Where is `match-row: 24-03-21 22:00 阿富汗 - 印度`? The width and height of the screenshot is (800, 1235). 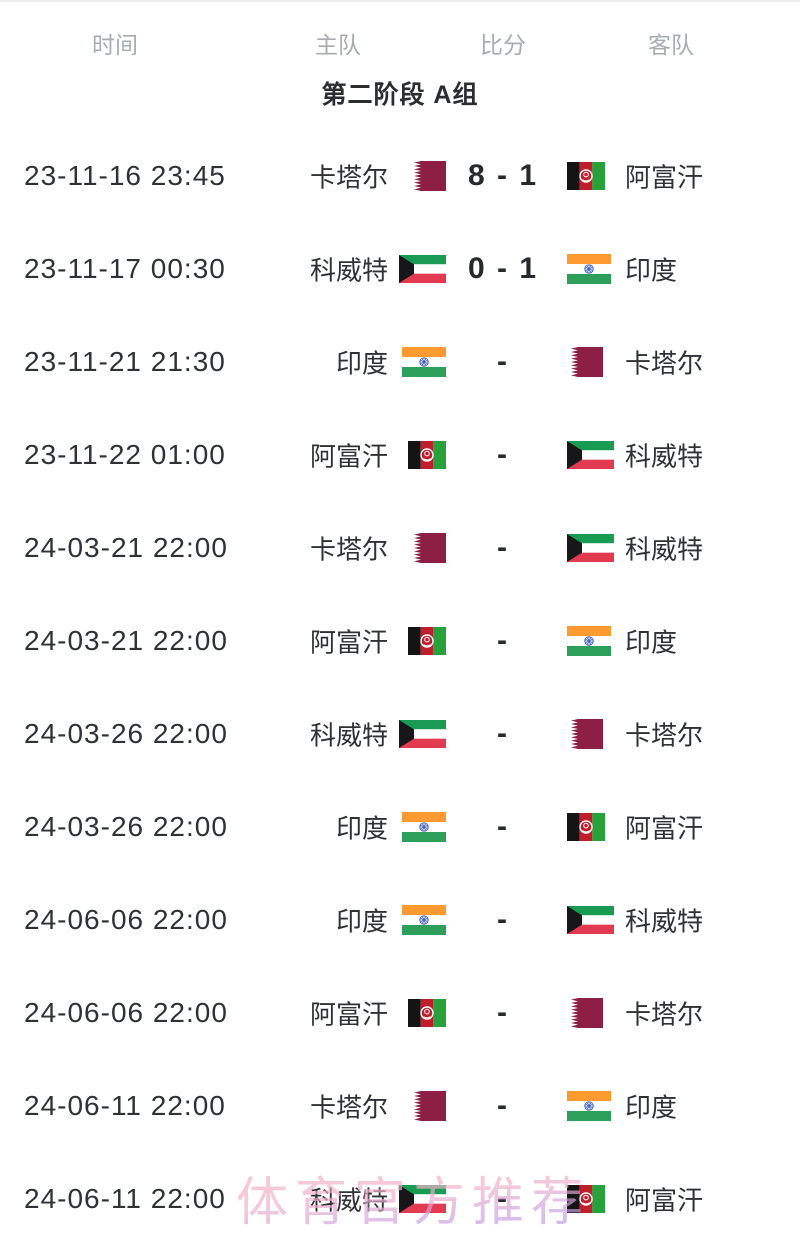 match-row: 24-03-21 22:00 阿富汗 - 印度 is located at coordinates (400, 640).